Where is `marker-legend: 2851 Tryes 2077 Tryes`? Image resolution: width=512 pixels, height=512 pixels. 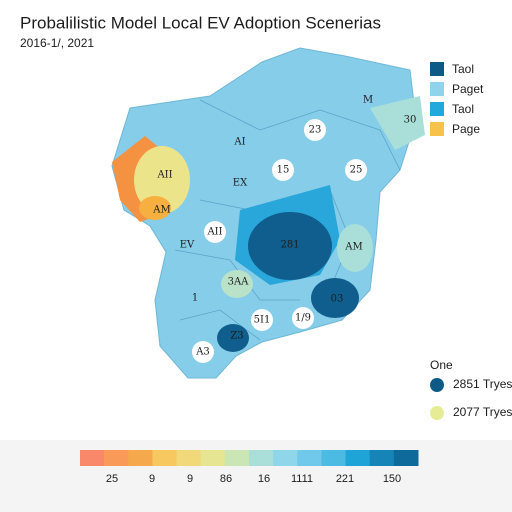
marker-legend: 2851 Tryes 2077 Tryes is located at coordinates (471, 398).